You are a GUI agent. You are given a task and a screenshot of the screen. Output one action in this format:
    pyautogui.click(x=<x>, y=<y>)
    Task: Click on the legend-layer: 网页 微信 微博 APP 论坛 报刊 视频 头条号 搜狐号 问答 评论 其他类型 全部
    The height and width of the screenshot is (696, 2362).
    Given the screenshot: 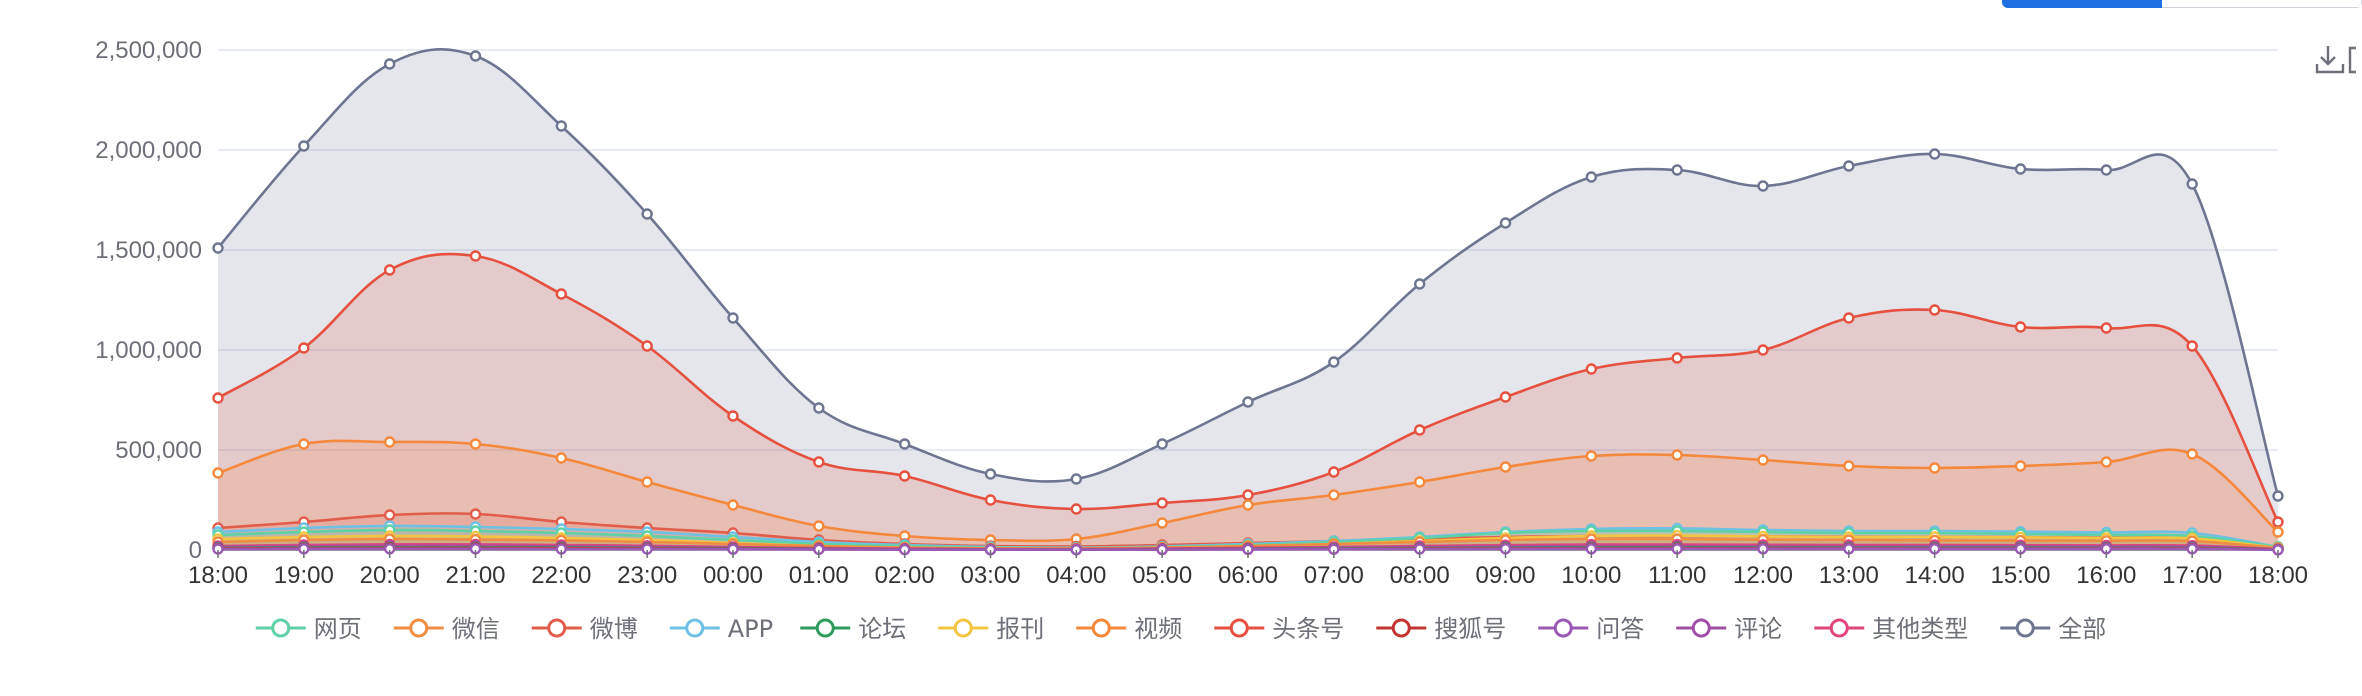 What is the action you would take?
    pyautogui.click(x=1181, y=629)
    